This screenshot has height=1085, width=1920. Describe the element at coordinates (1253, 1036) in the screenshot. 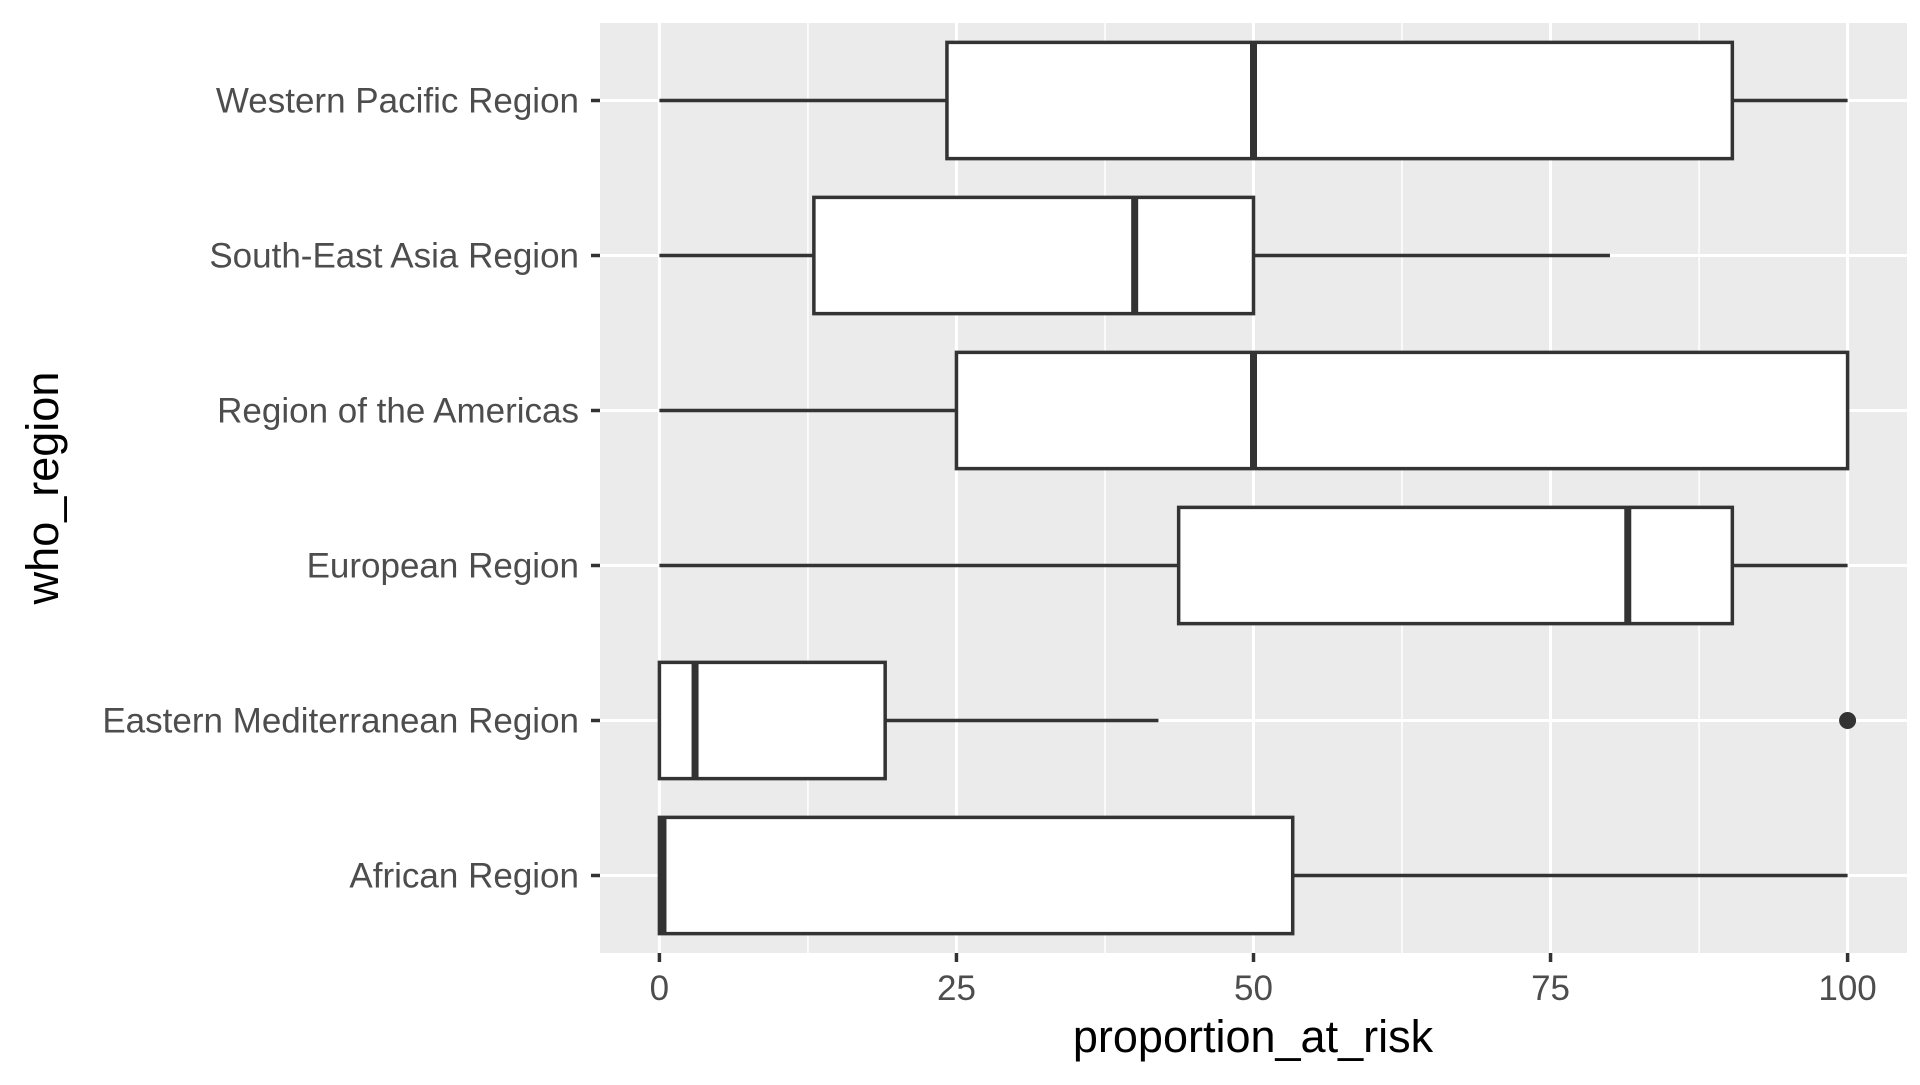

I see `x-axis-title: proportion_at_risk` at that location.